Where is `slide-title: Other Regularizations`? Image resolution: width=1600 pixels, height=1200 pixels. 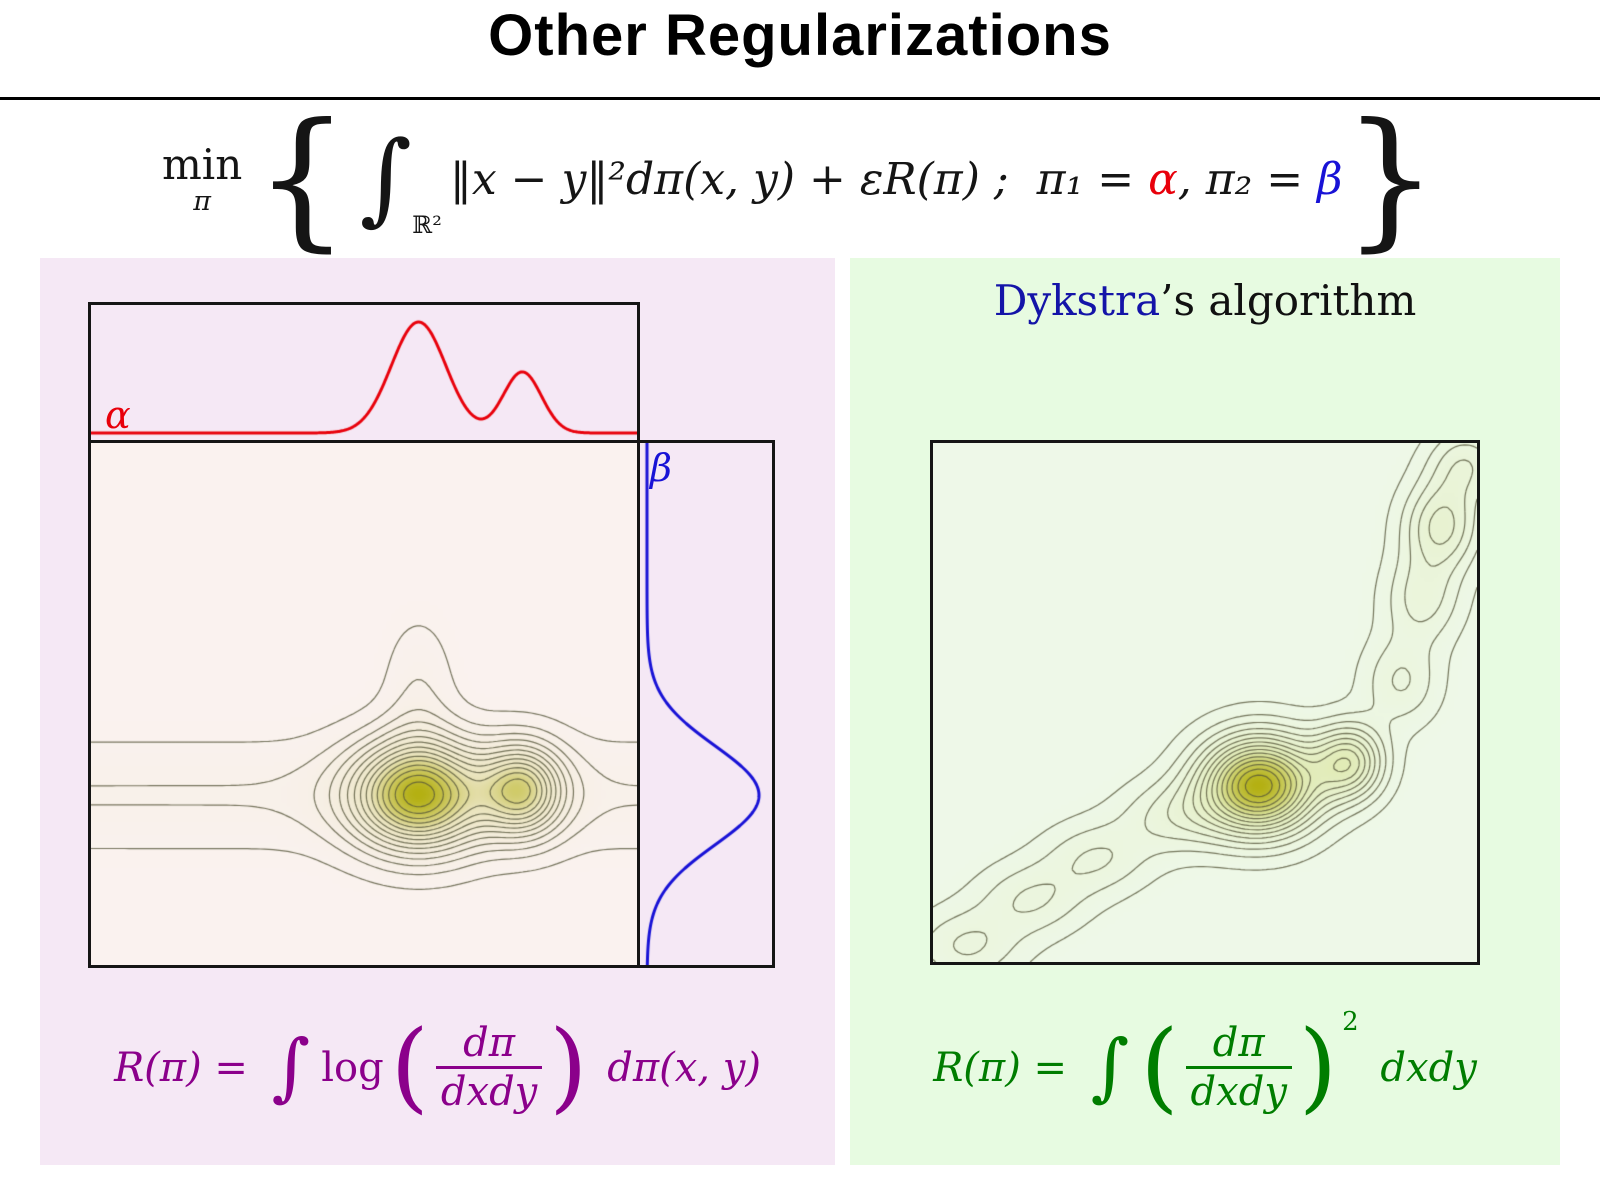 slide-title: Other Regularizations is located at coordinates (800, 35).